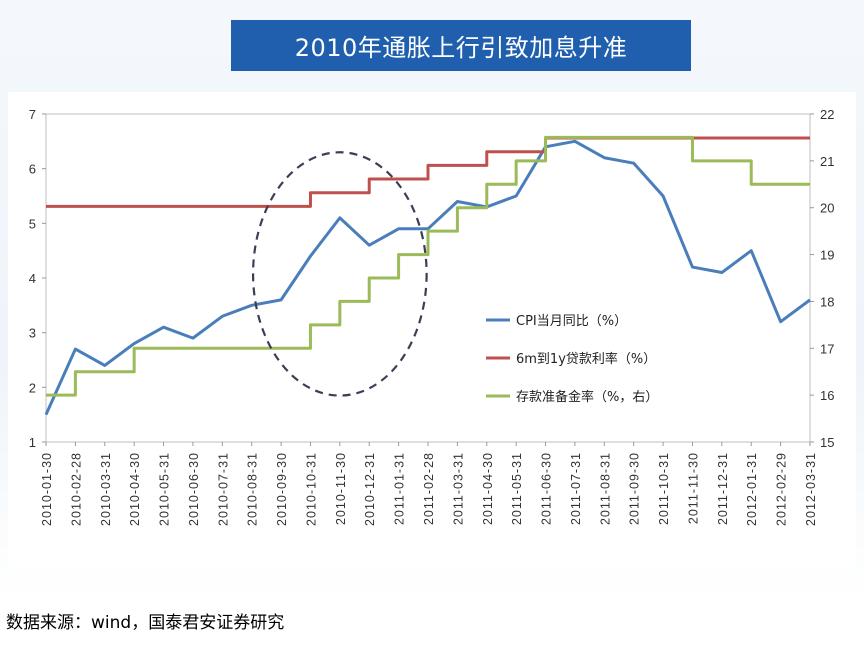  Describe the element at coordinates (752, 489) in the screenshot. I see `x-tick-label: 2012-01-31` at that location.